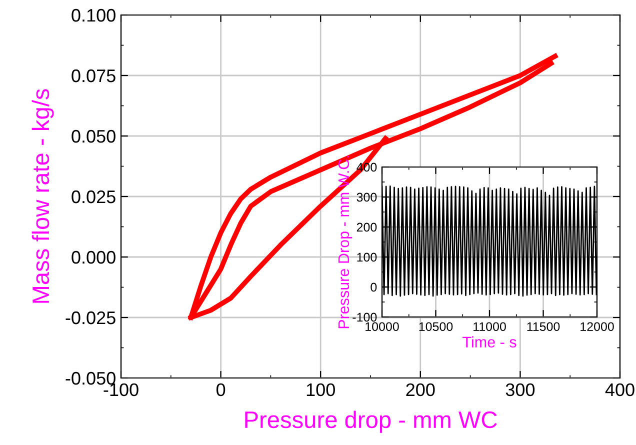 The width and height of the screenshot is (636, 445). Describe the element at coordinates (490, 327) in the screenshot. I see `x-tick-label: 11000` at that location.